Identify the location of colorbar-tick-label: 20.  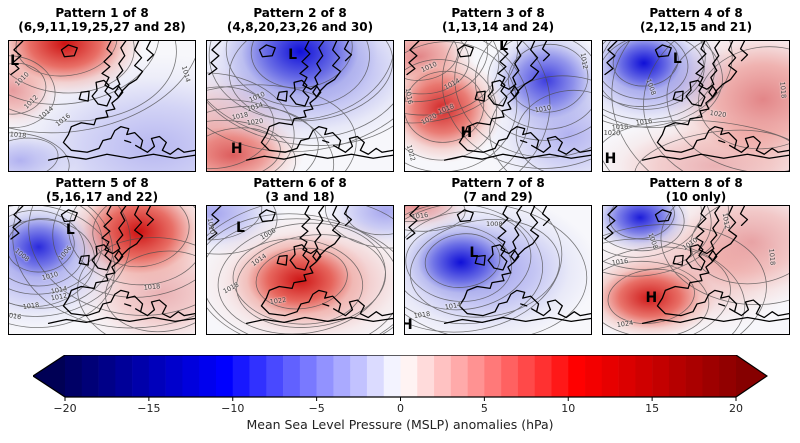
(736, 408).